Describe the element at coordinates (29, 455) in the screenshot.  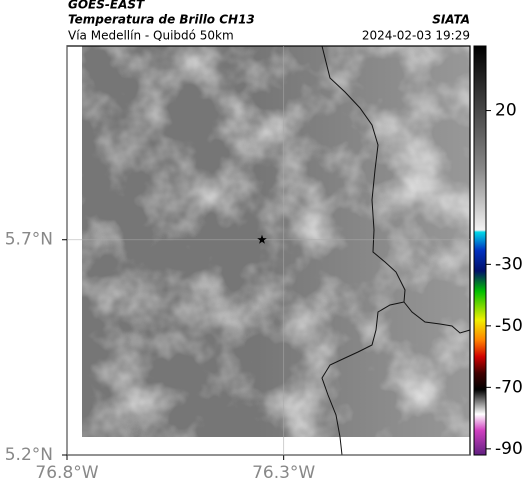
I see `y-tick-label: 5.2°N` at that location.